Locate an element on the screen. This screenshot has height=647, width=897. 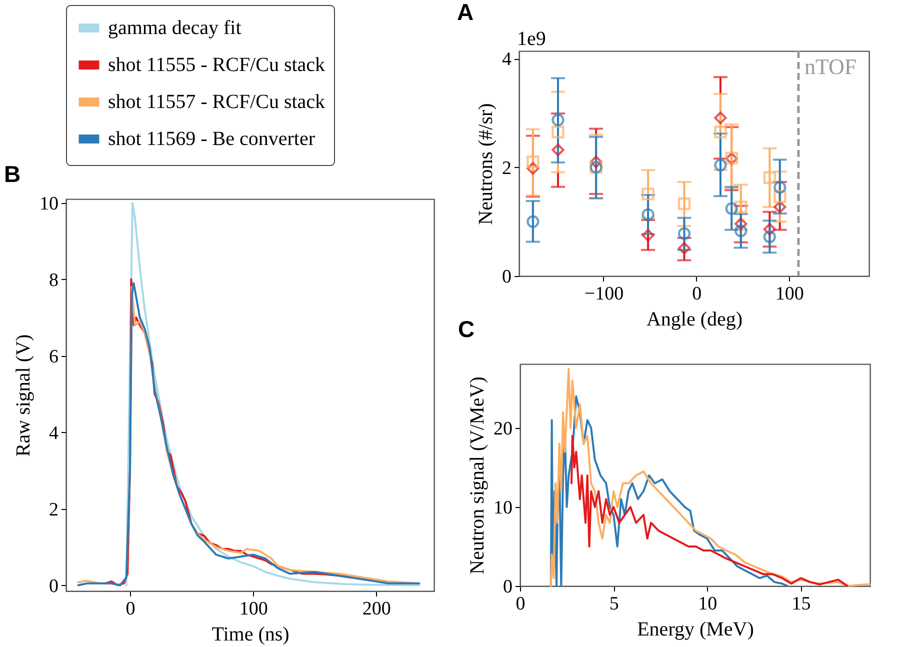
y-axis-title: Raw signal (V) is located at coordinates (23, 395).